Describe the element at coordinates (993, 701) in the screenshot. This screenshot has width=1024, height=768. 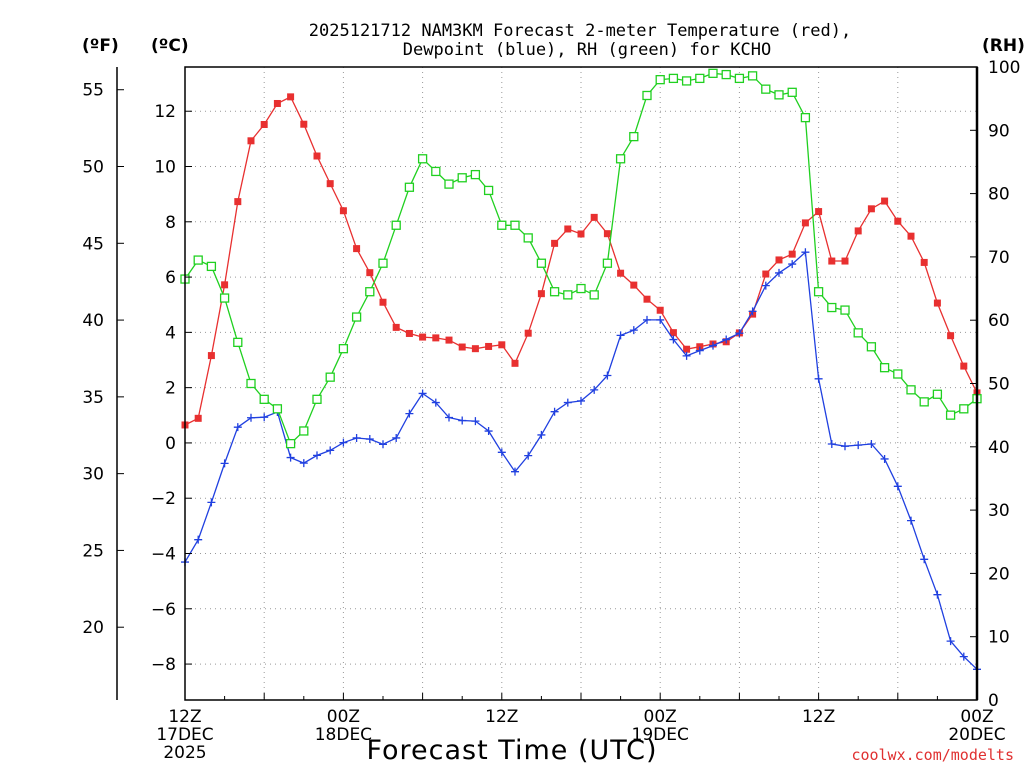
I see `rh-tick-label: 0` at that location.